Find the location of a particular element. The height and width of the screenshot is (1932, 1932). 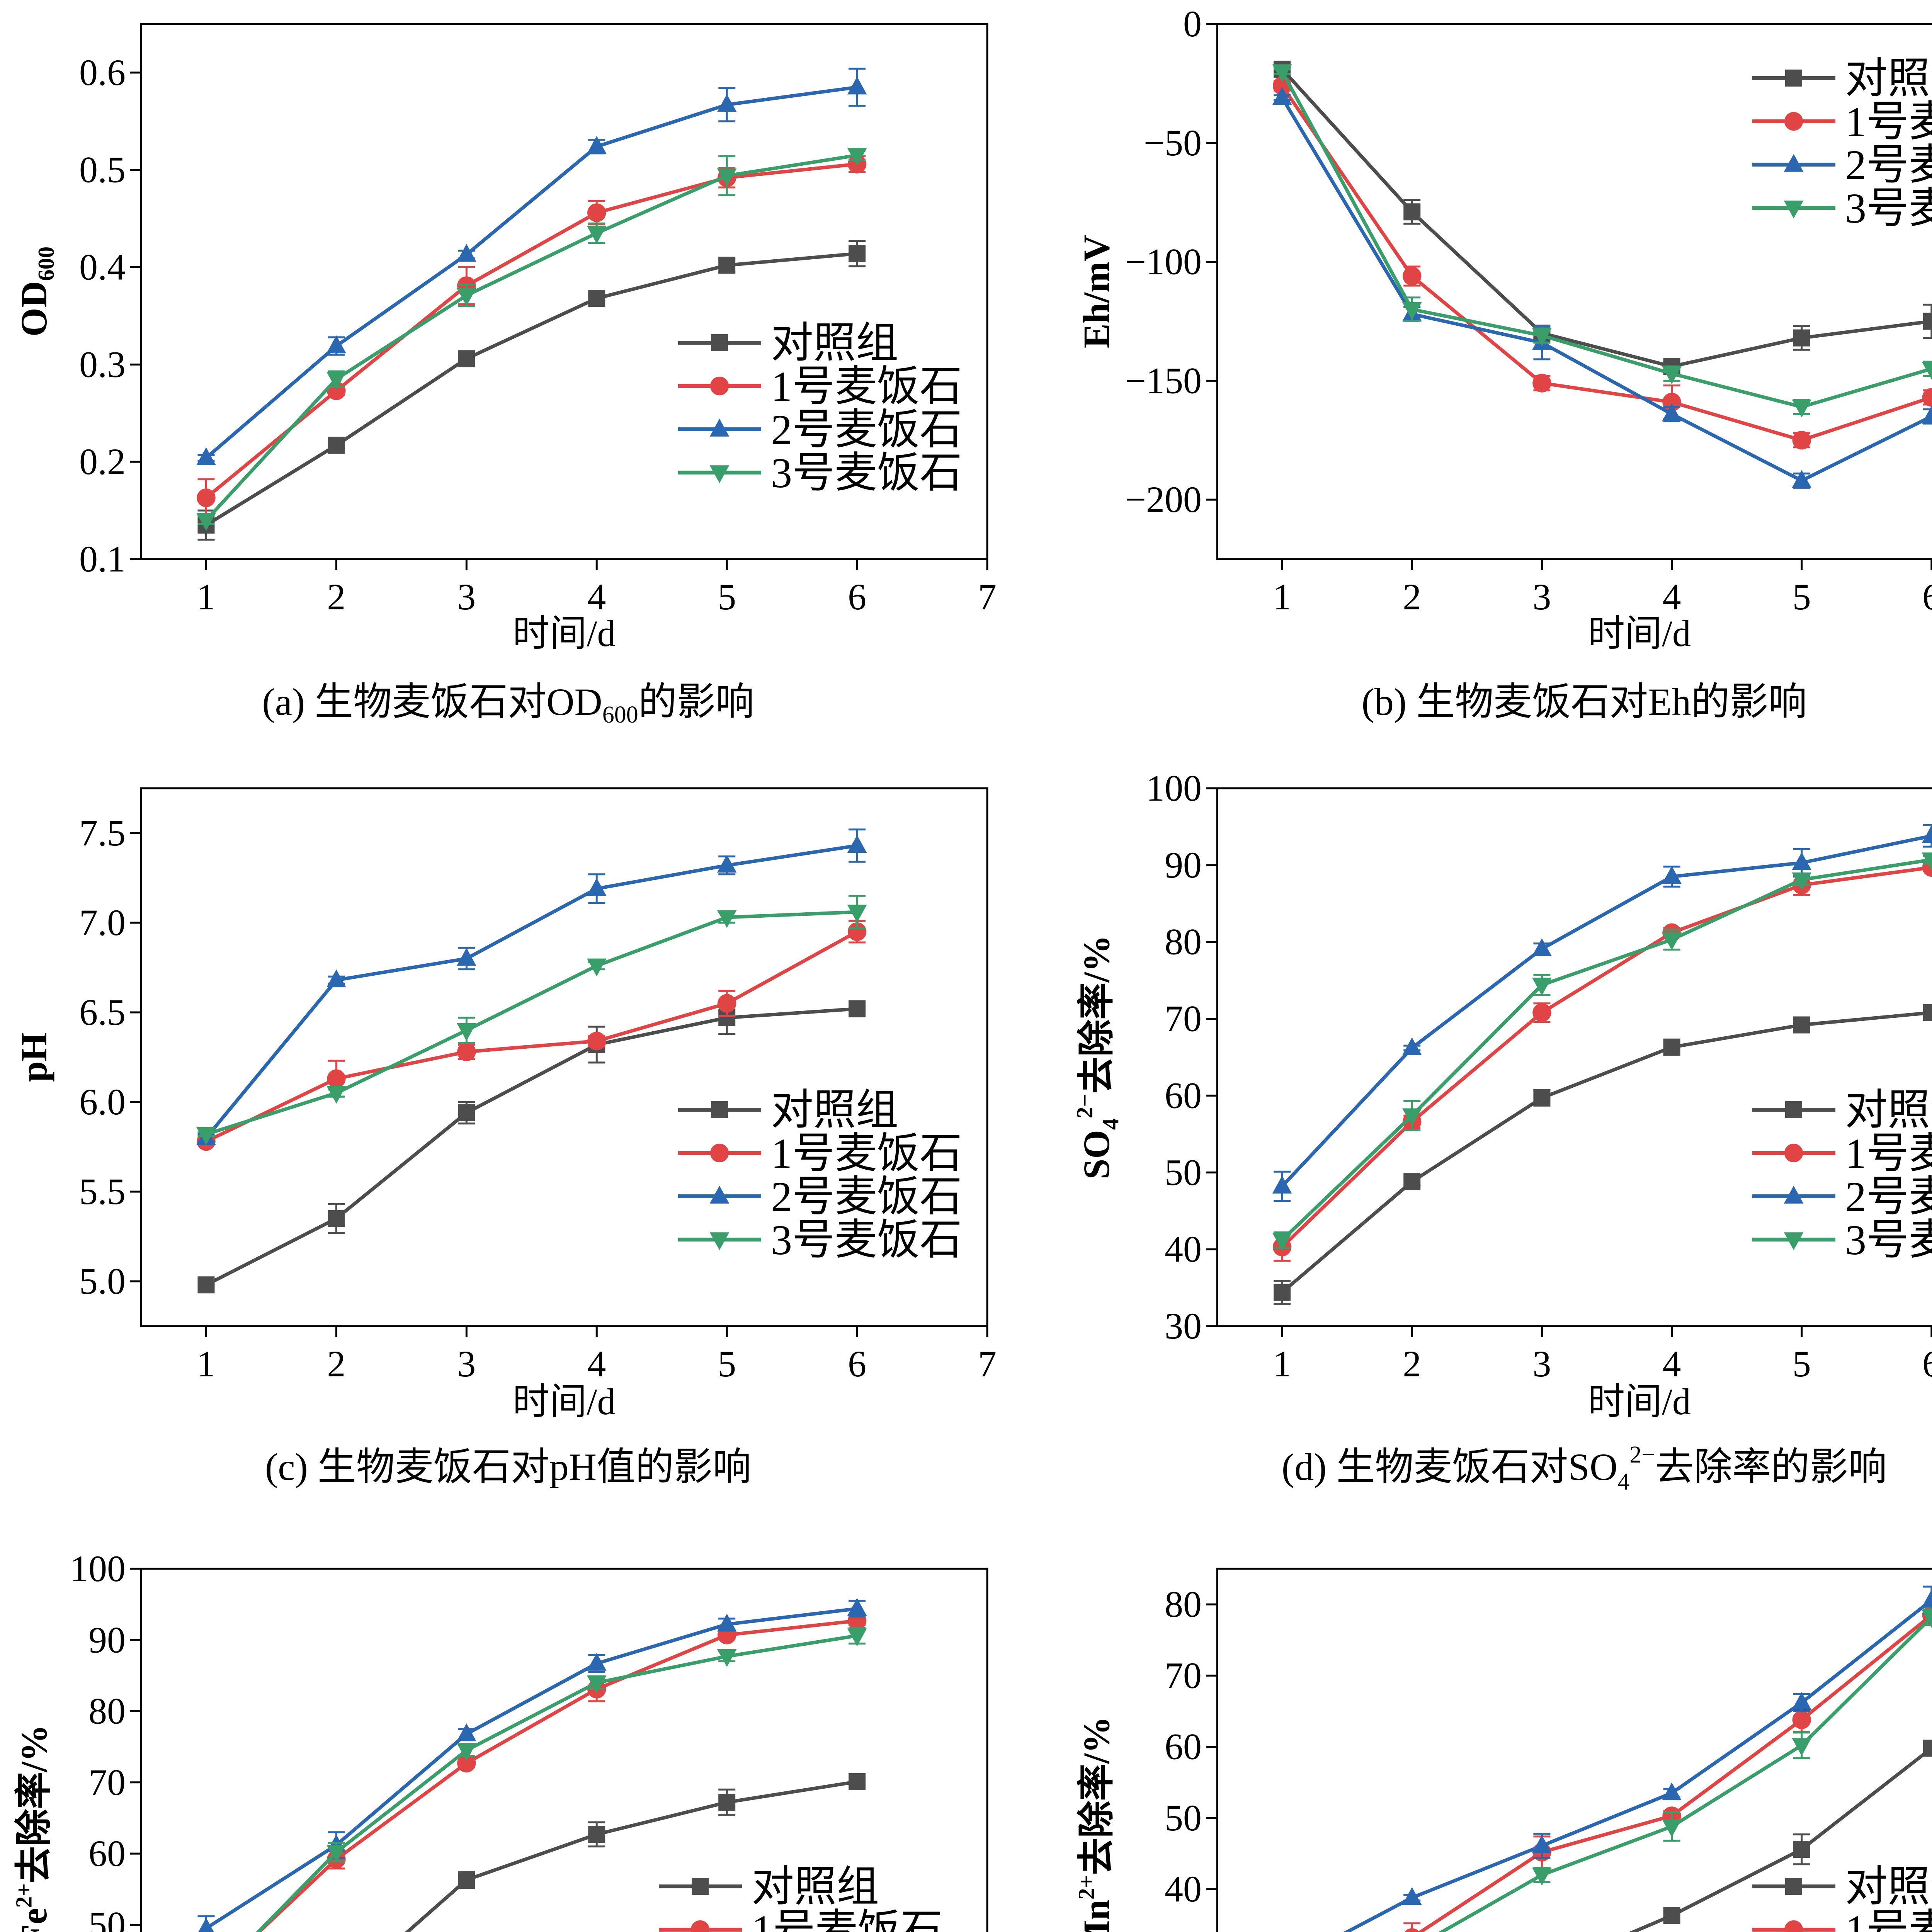

svg-text: Fe2+去除率/% is located at coordinates (33, 1828).